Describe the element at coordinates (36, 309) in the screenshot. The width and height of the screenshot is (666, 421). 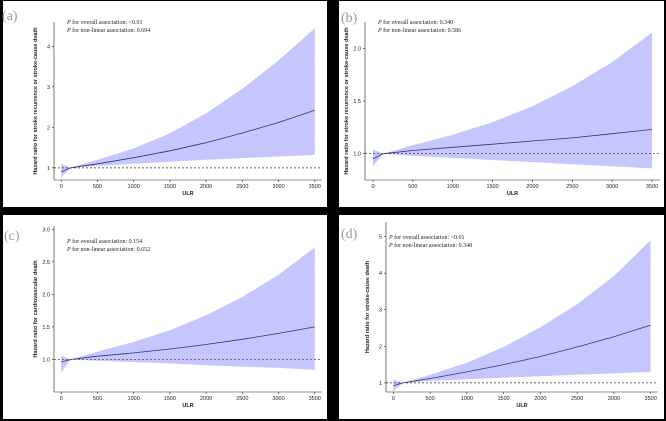
I see `y-axis-title: Hazard ratio for cardiovascular death` at that location.